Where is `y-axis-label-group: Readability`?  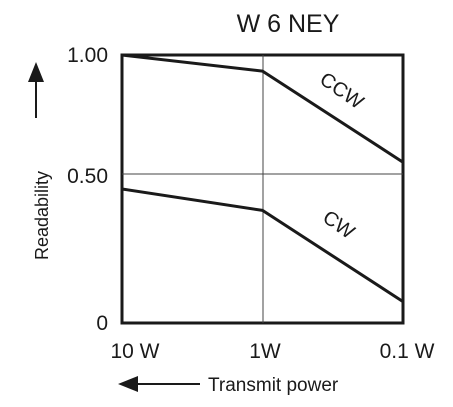
y-axis-label-group: Readability is located at coordinates (42, 215).